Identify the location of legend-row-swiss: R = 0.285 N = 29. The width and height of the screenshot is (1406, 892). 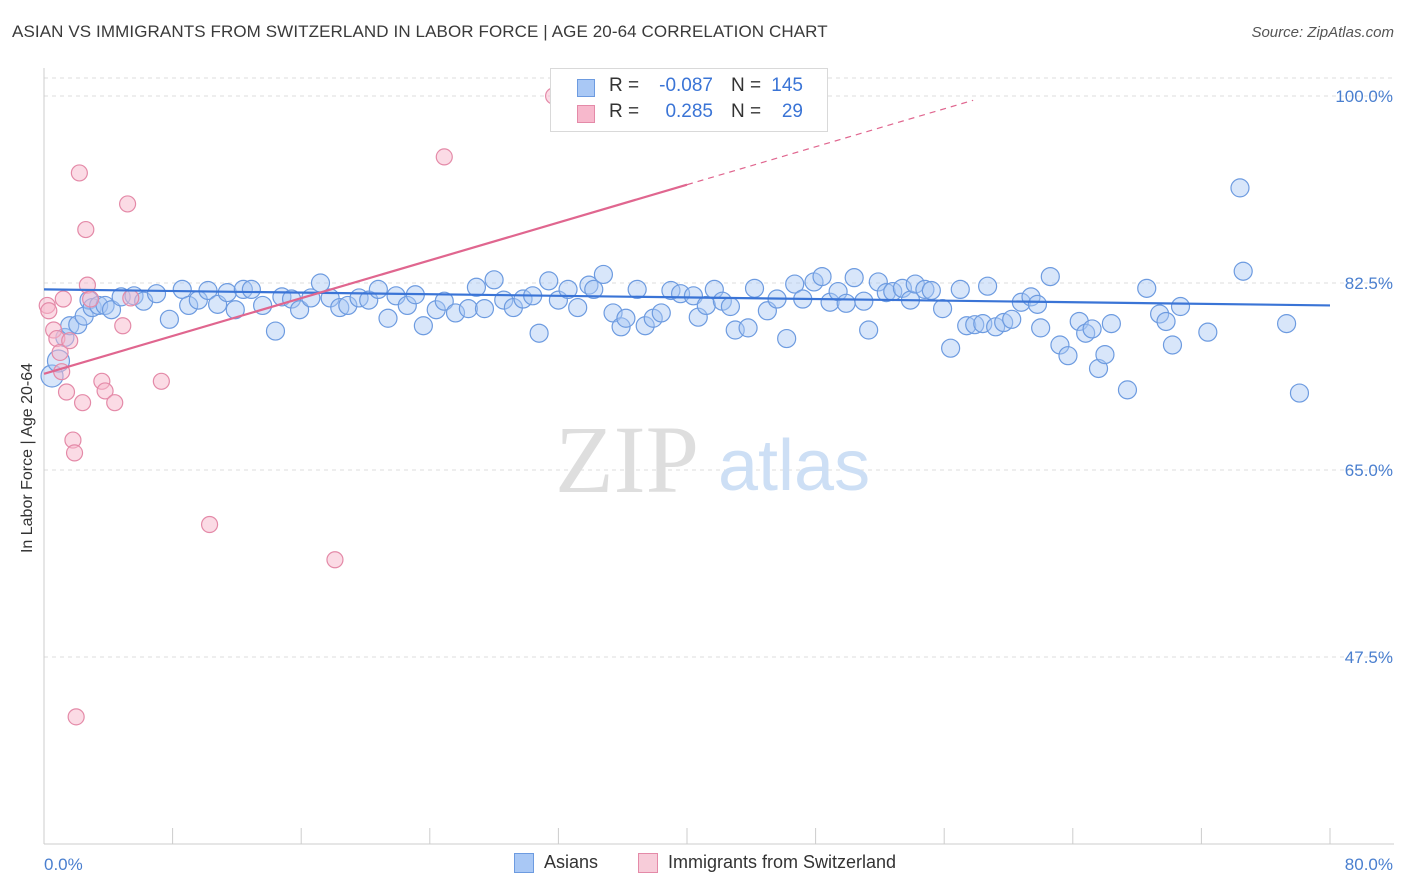
(689, 114).